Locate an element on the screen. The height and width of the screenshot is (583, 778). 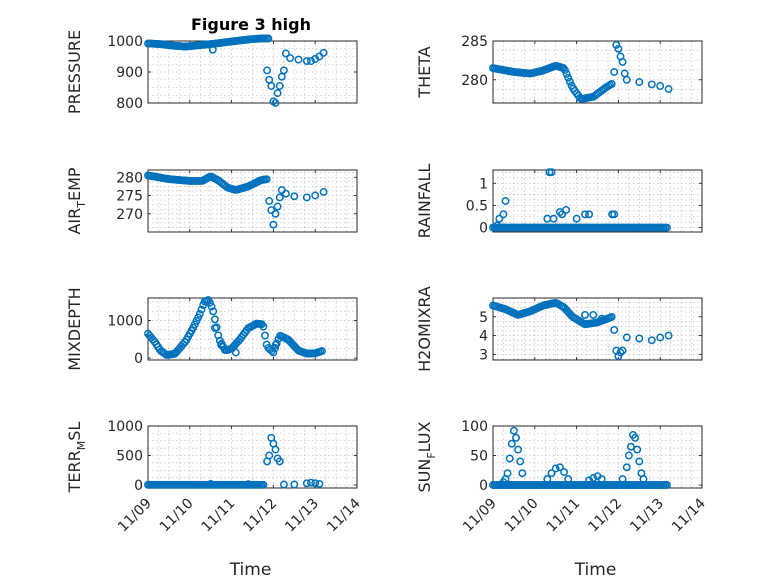
axes-mixdepth: 0 1000 MIXDEPTH is located at coordinates (211, 329).